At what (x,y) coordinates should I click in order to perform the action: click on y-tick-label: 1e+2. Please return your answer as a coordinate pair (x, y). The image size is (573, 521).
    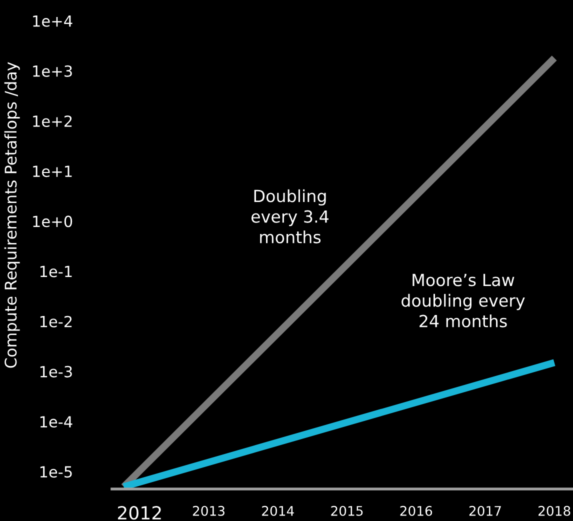
    Looking at the image, I should click on (52, 121).